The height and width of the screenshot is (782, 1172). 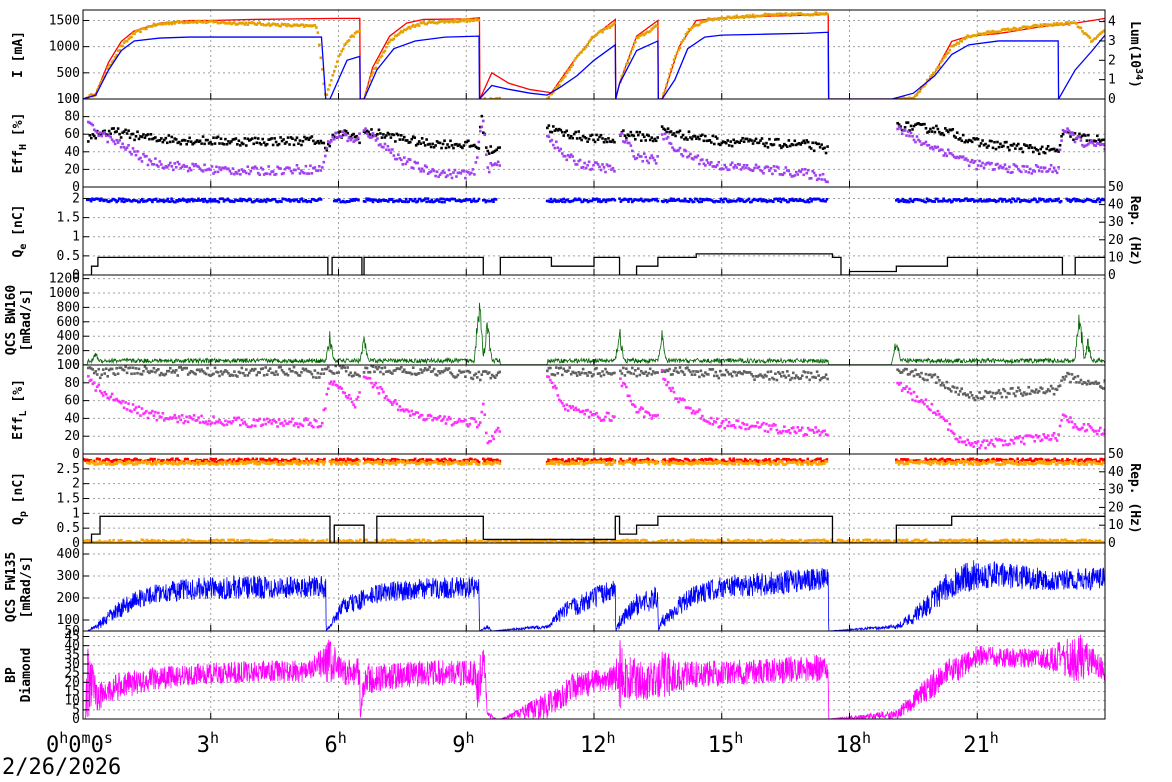 I want to click on ytick-label: 1000, so click(x=64, y=293).